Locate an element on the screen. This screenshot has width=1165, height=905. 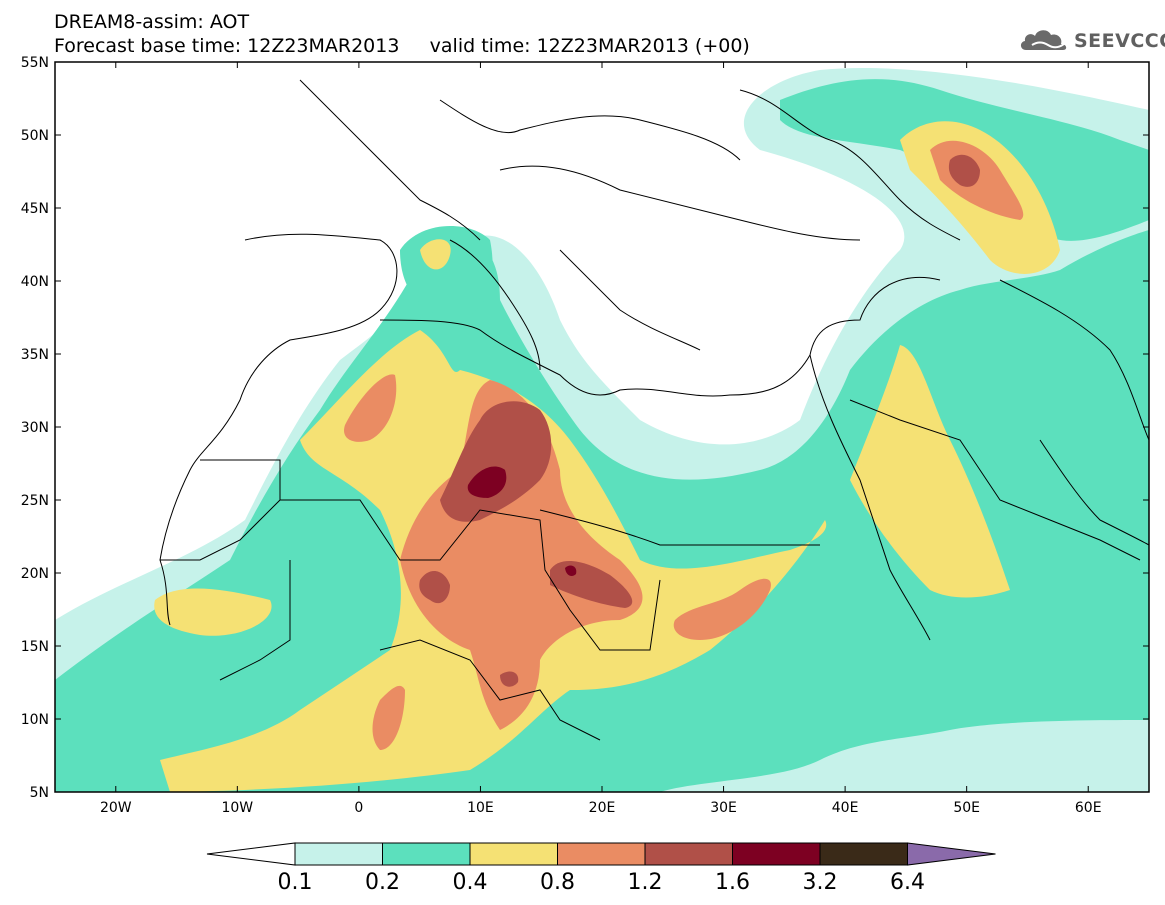
lat-label: 50N is located at coordinates (35, 136).